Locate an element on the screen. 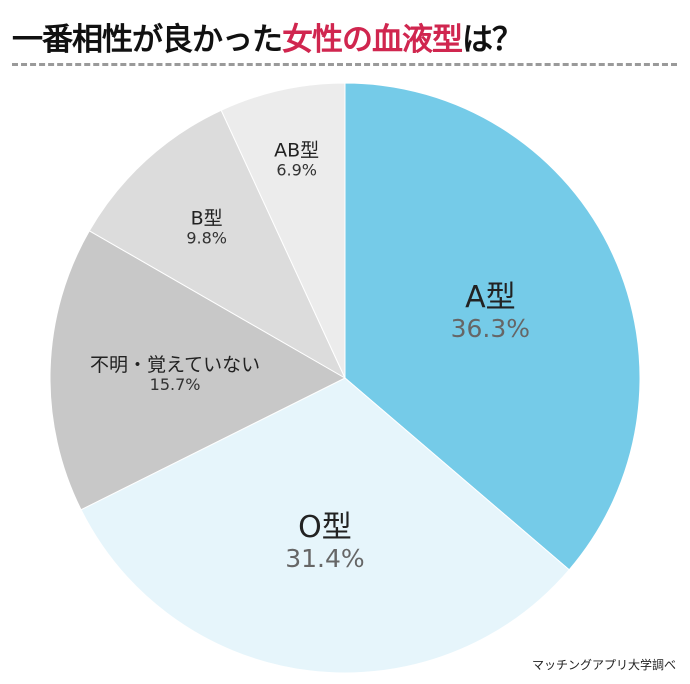 Image resolution: width=690 pixels, height=684 pixels. chart-title: 一番相性が良かった女性の血液型は？ is located at coordinates (267, 36).